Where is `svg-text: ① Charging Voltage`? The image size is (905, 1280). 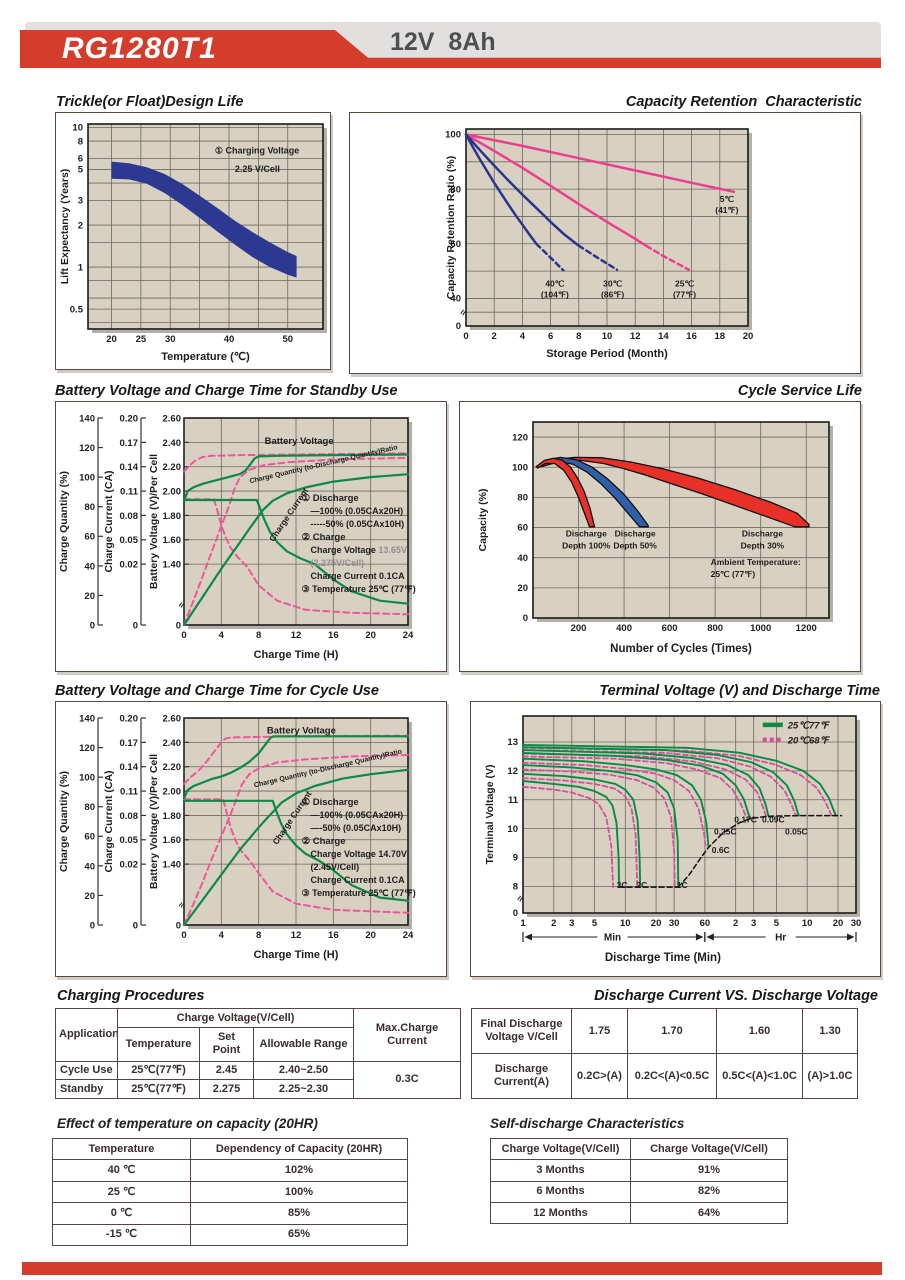
svg-text: ① Charging Voltage is located at coordinates (257, 151).